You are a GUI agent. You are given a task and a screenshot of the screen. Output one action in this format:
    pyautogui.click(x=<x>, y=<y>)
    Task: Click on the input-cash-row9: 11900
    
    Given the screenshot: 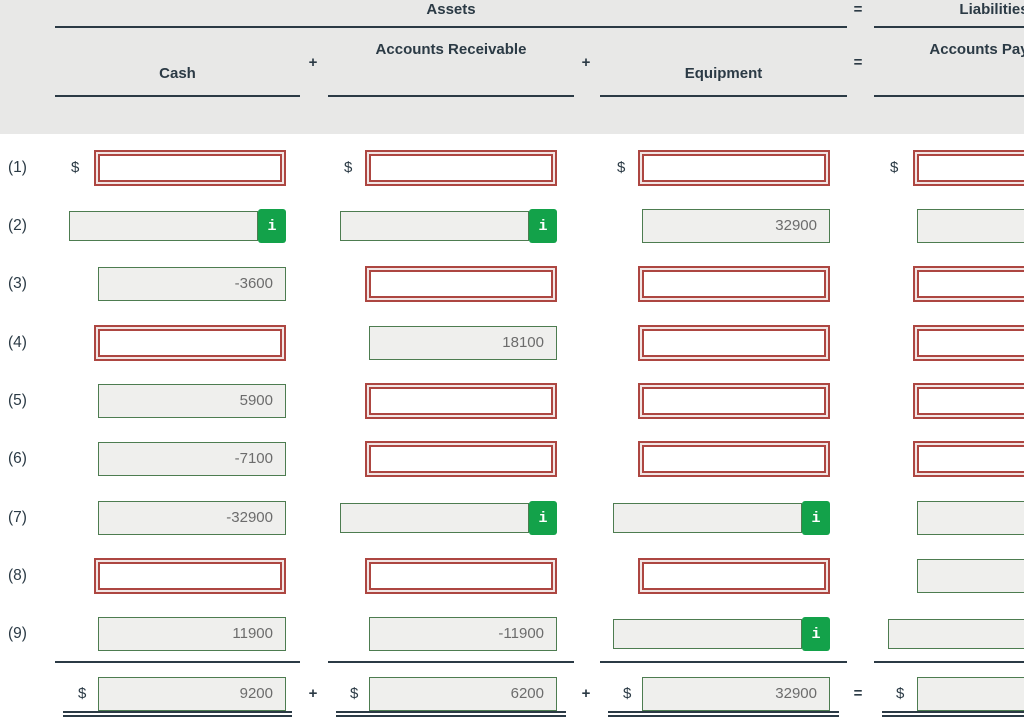 What is the action you would take?
    pyautogui.click(x=192, y=634)
    